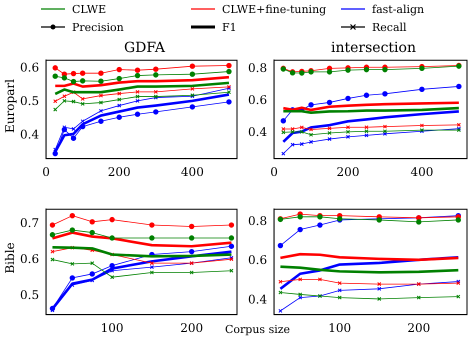  Describe the element at coordinates (373, 48) in the screenshot. I see `chart-title: intersection` at that location.